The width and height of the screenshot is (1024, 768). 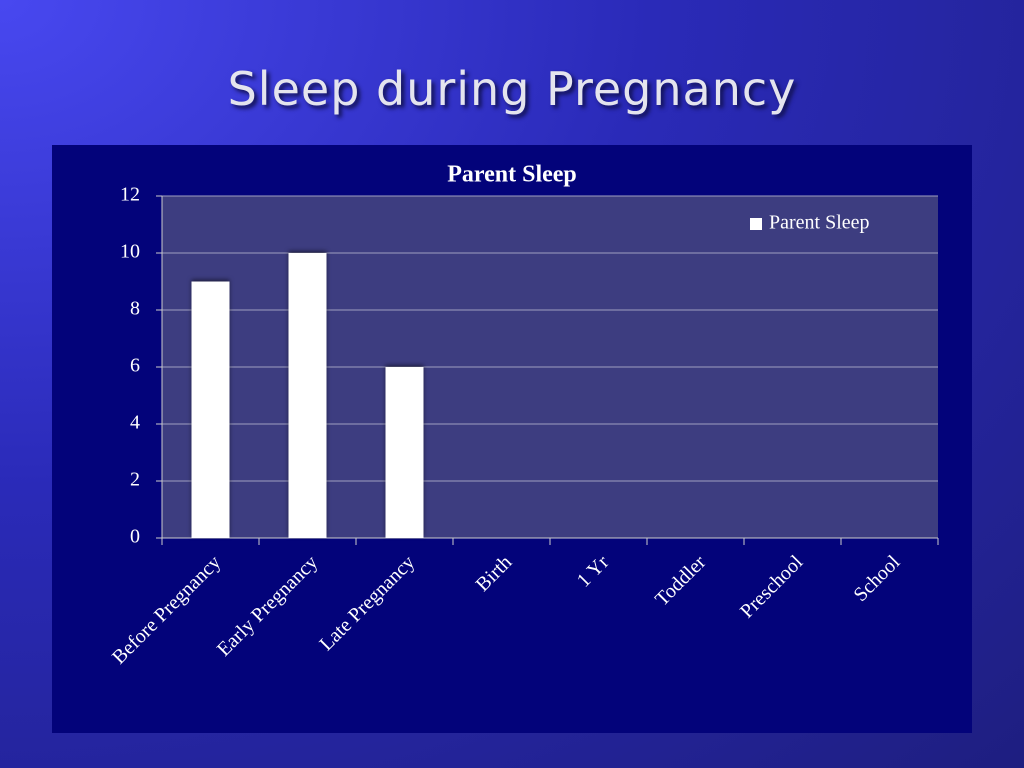 I want to click on y-tick-label: 2, so click(x=135, y=480).